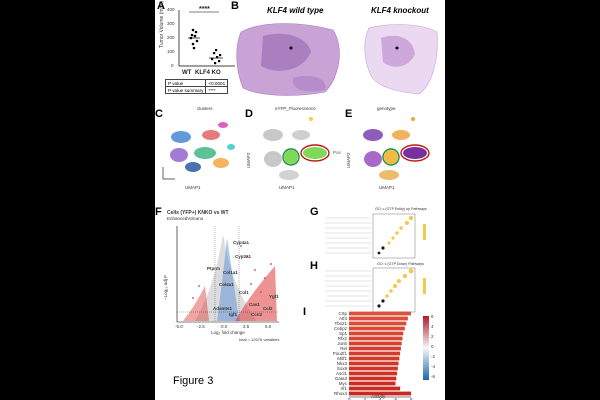 This screenshot has width=600, height=400. What do you see at coordinates (349, 398) in the screenshot?
I see `panel-i-xtick: 0` at bounding box center [349, 398].